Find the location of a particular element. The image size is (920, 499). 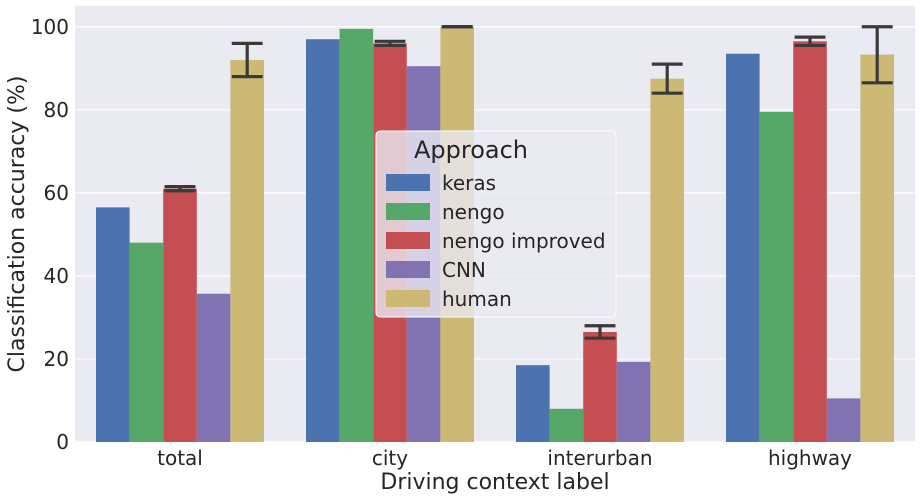

y-tick-label: 100 is located at coordinates (50, 27).